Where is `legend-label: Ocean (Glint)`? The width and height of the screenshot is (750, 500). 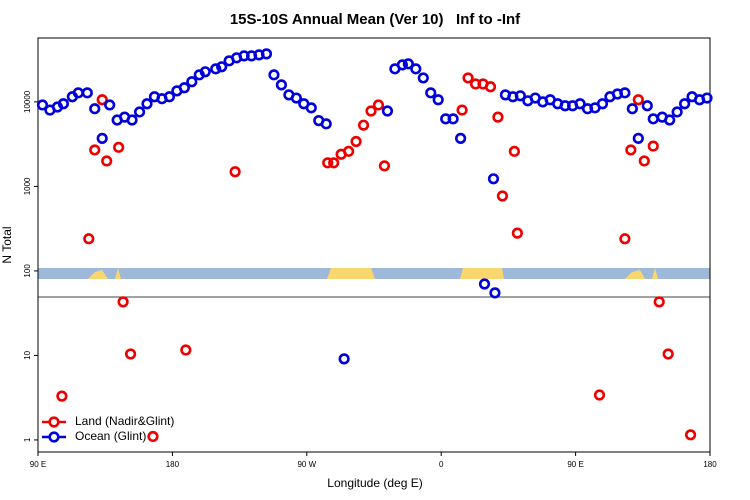 legend-label: Ocean (Glint) is located at coordinates (110, 436).